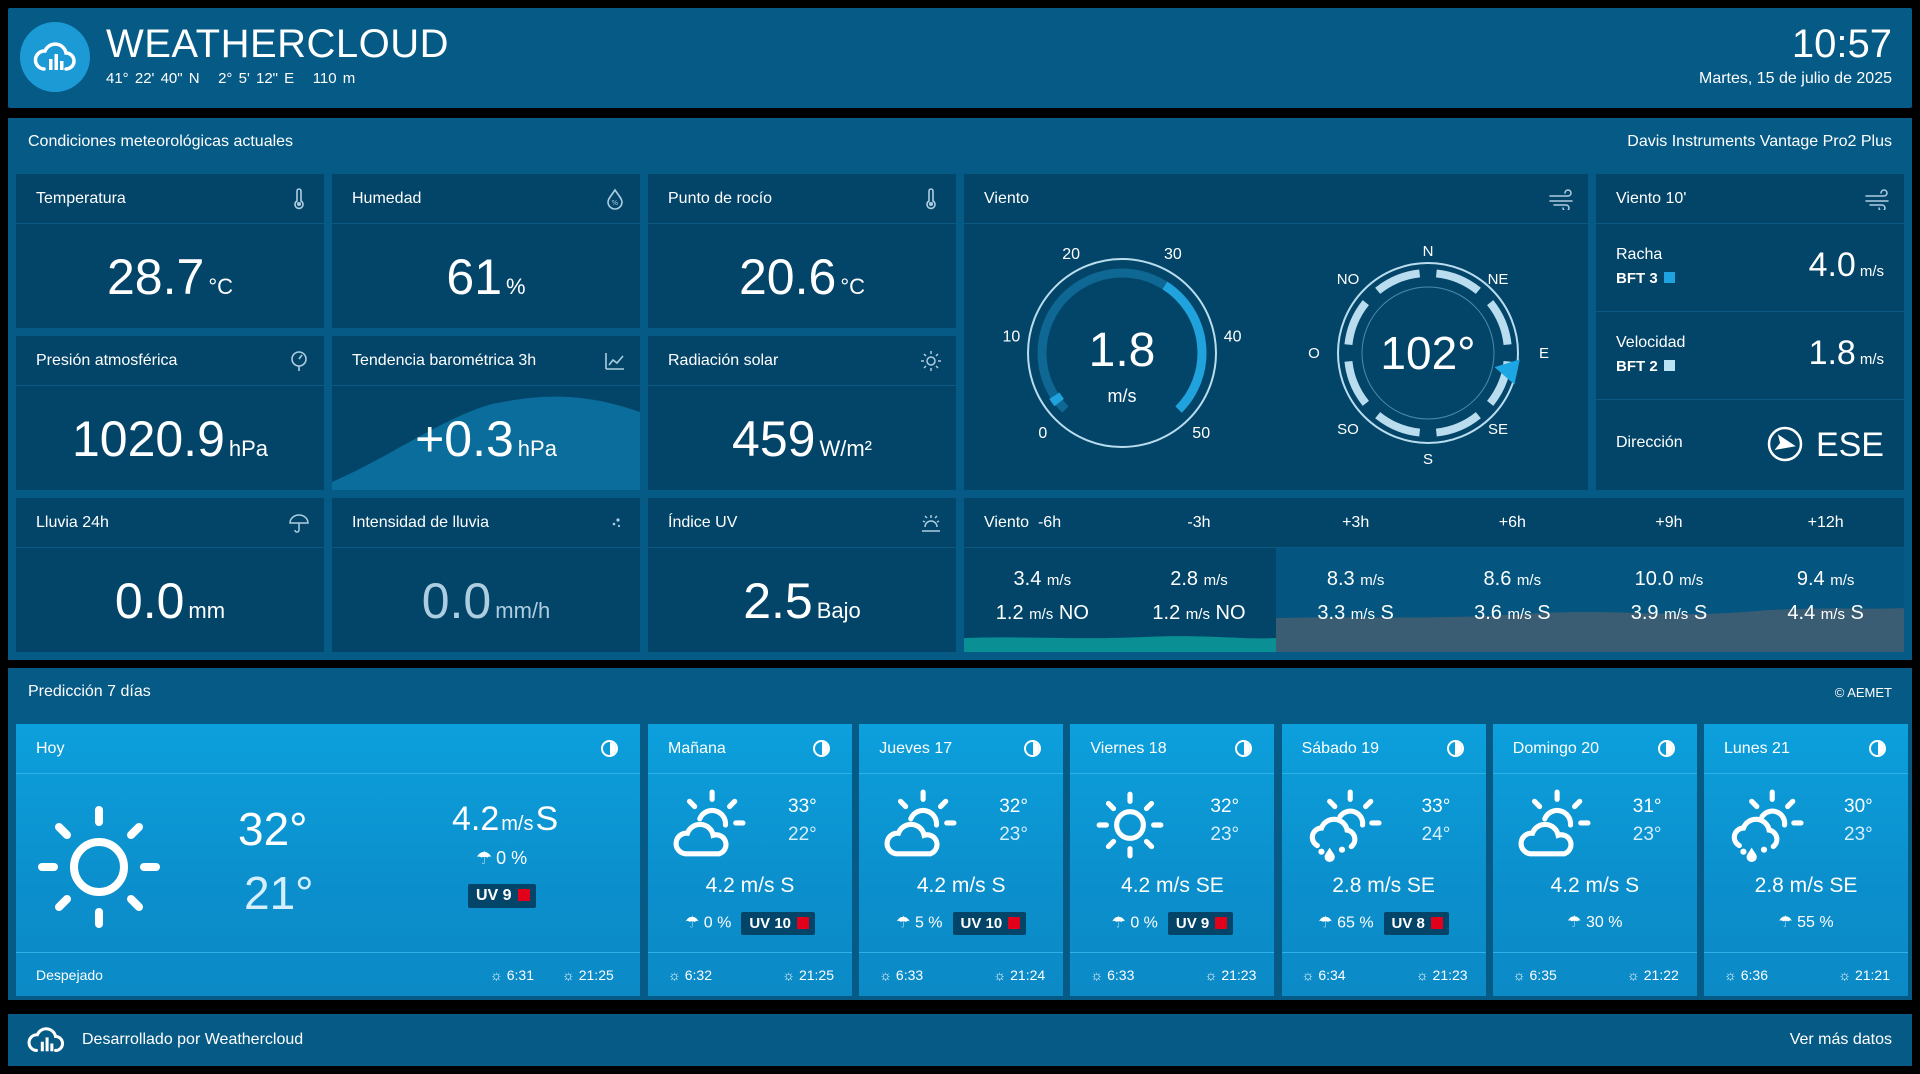 This screenshot has width=1920, height=1074. Describe the element at coordinates (1544, 353) in the screenshot. I see `compass-e: E` at that location.